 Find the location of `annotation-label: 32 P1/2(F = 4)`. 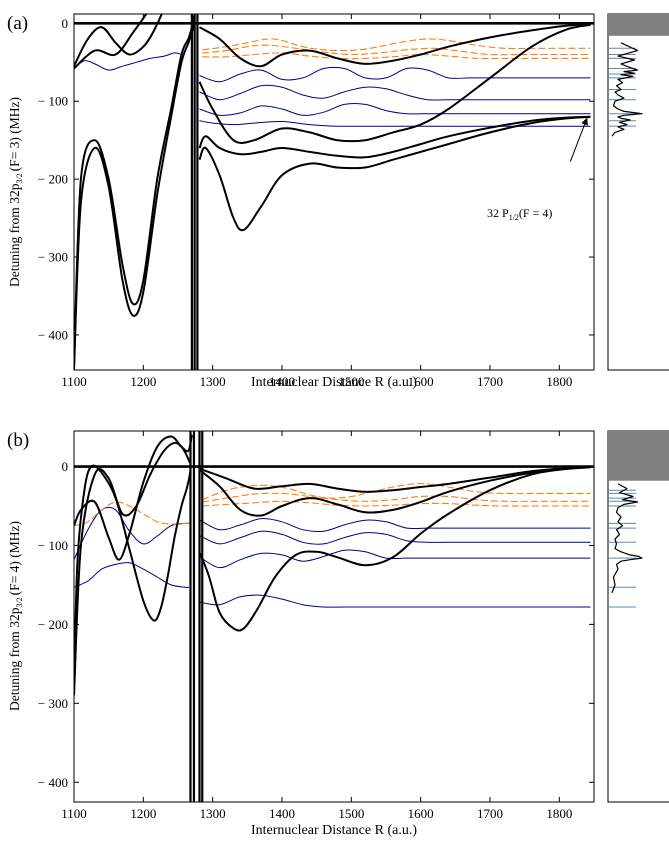

annotation-label: 32 P1/2(F = 4) is located at coordinates (519, 214).